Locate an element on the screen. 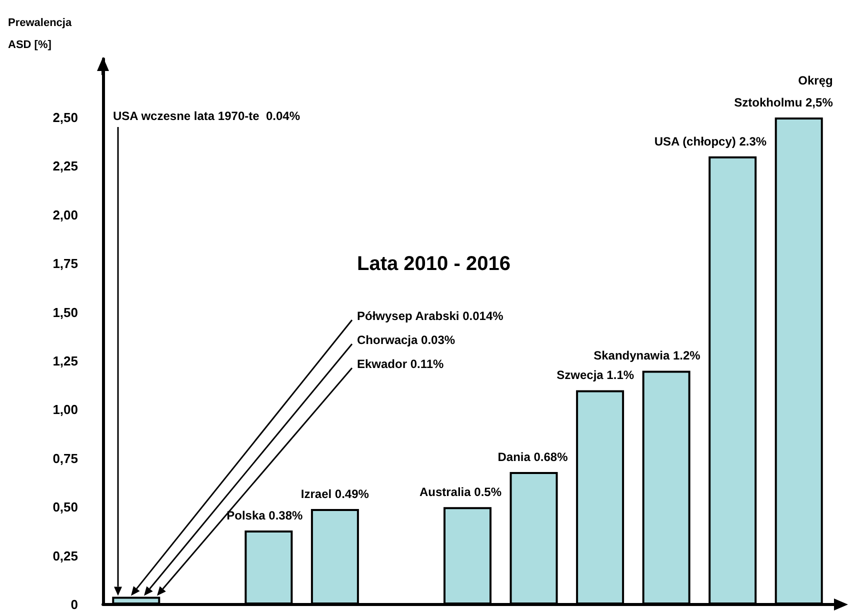  data-label: Skandynawia 1.2% is located at coordinates (647, 355).